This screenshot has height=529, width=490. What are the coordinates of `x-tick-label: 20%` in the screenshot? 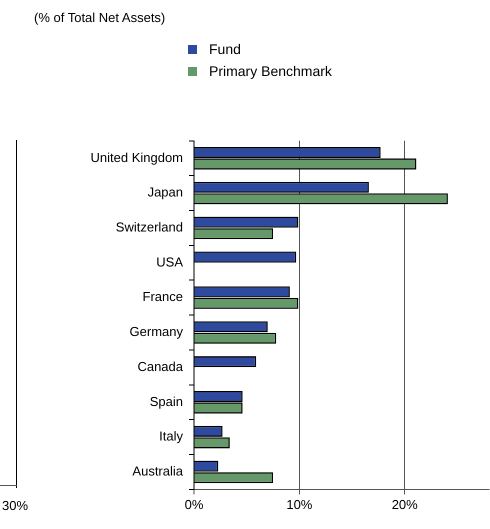 It's located at (405, 504).